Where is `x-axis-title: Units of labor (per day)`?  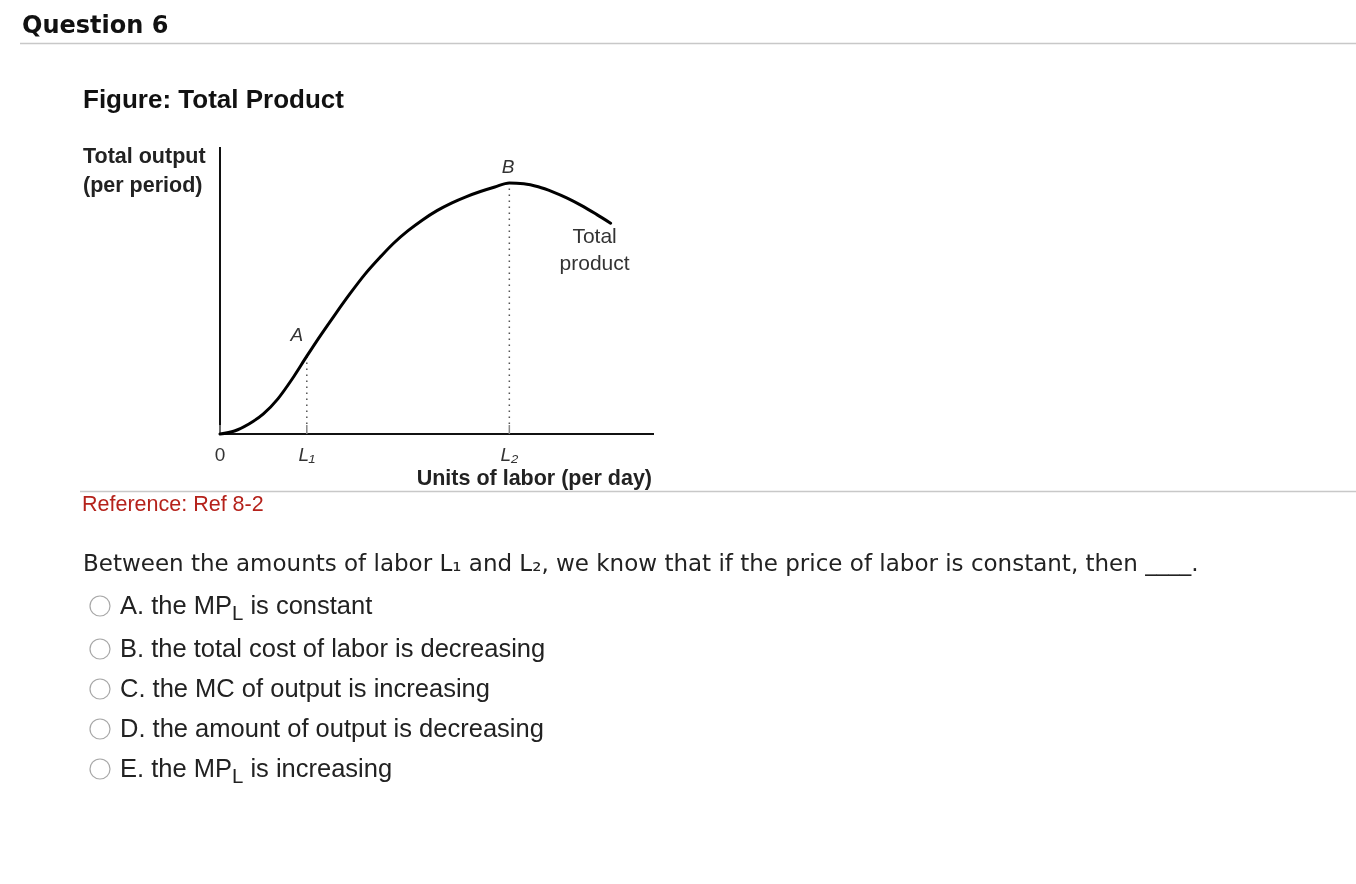 x-axis-title: Units of labor (per day) is located at coordinates (534, 478).